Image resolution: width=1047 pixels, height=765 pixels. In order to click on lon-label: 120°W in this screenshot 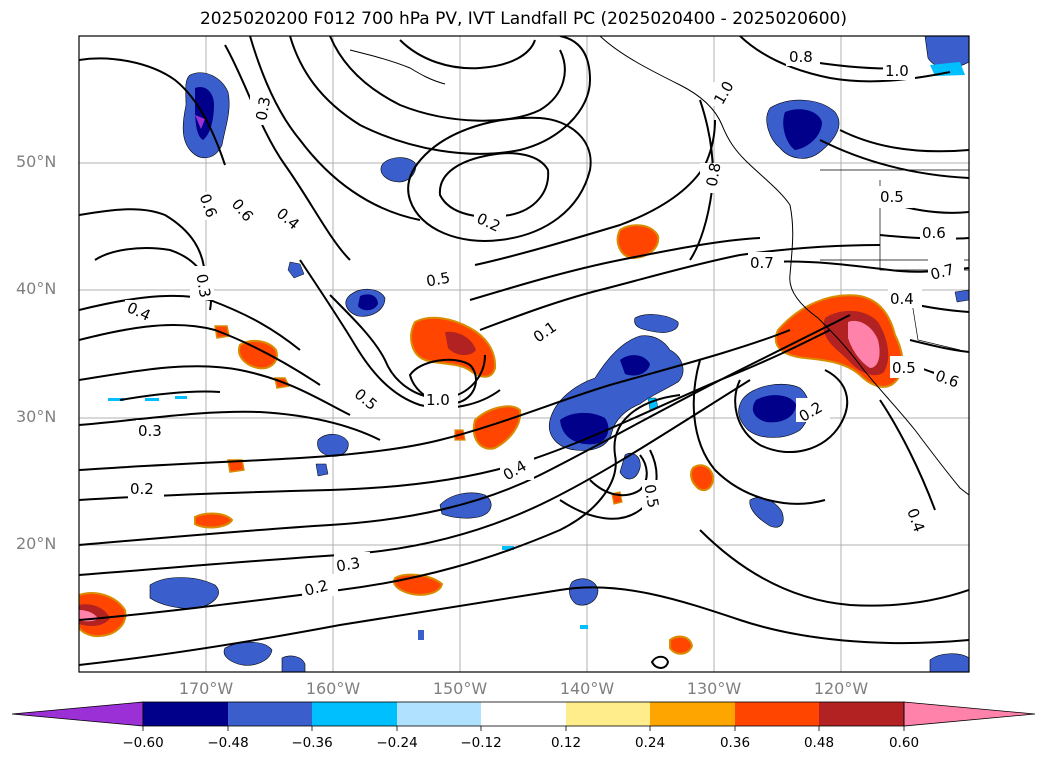, I will do `click(841, 688)`.